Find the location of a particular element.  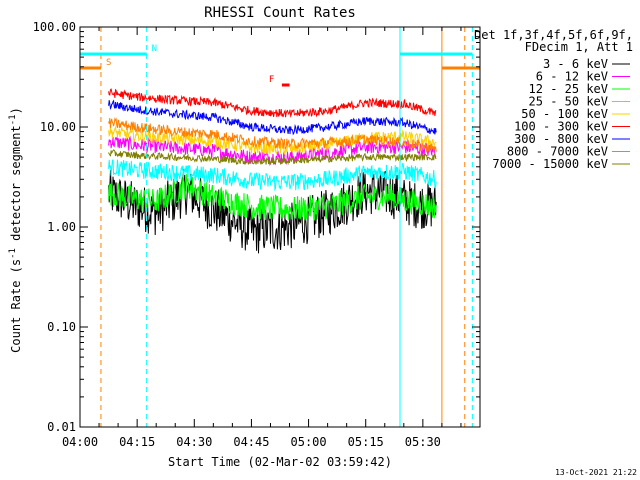

generation-timestamp: 13-Oct-2021 21:22 is located at coordinates (596, 472).